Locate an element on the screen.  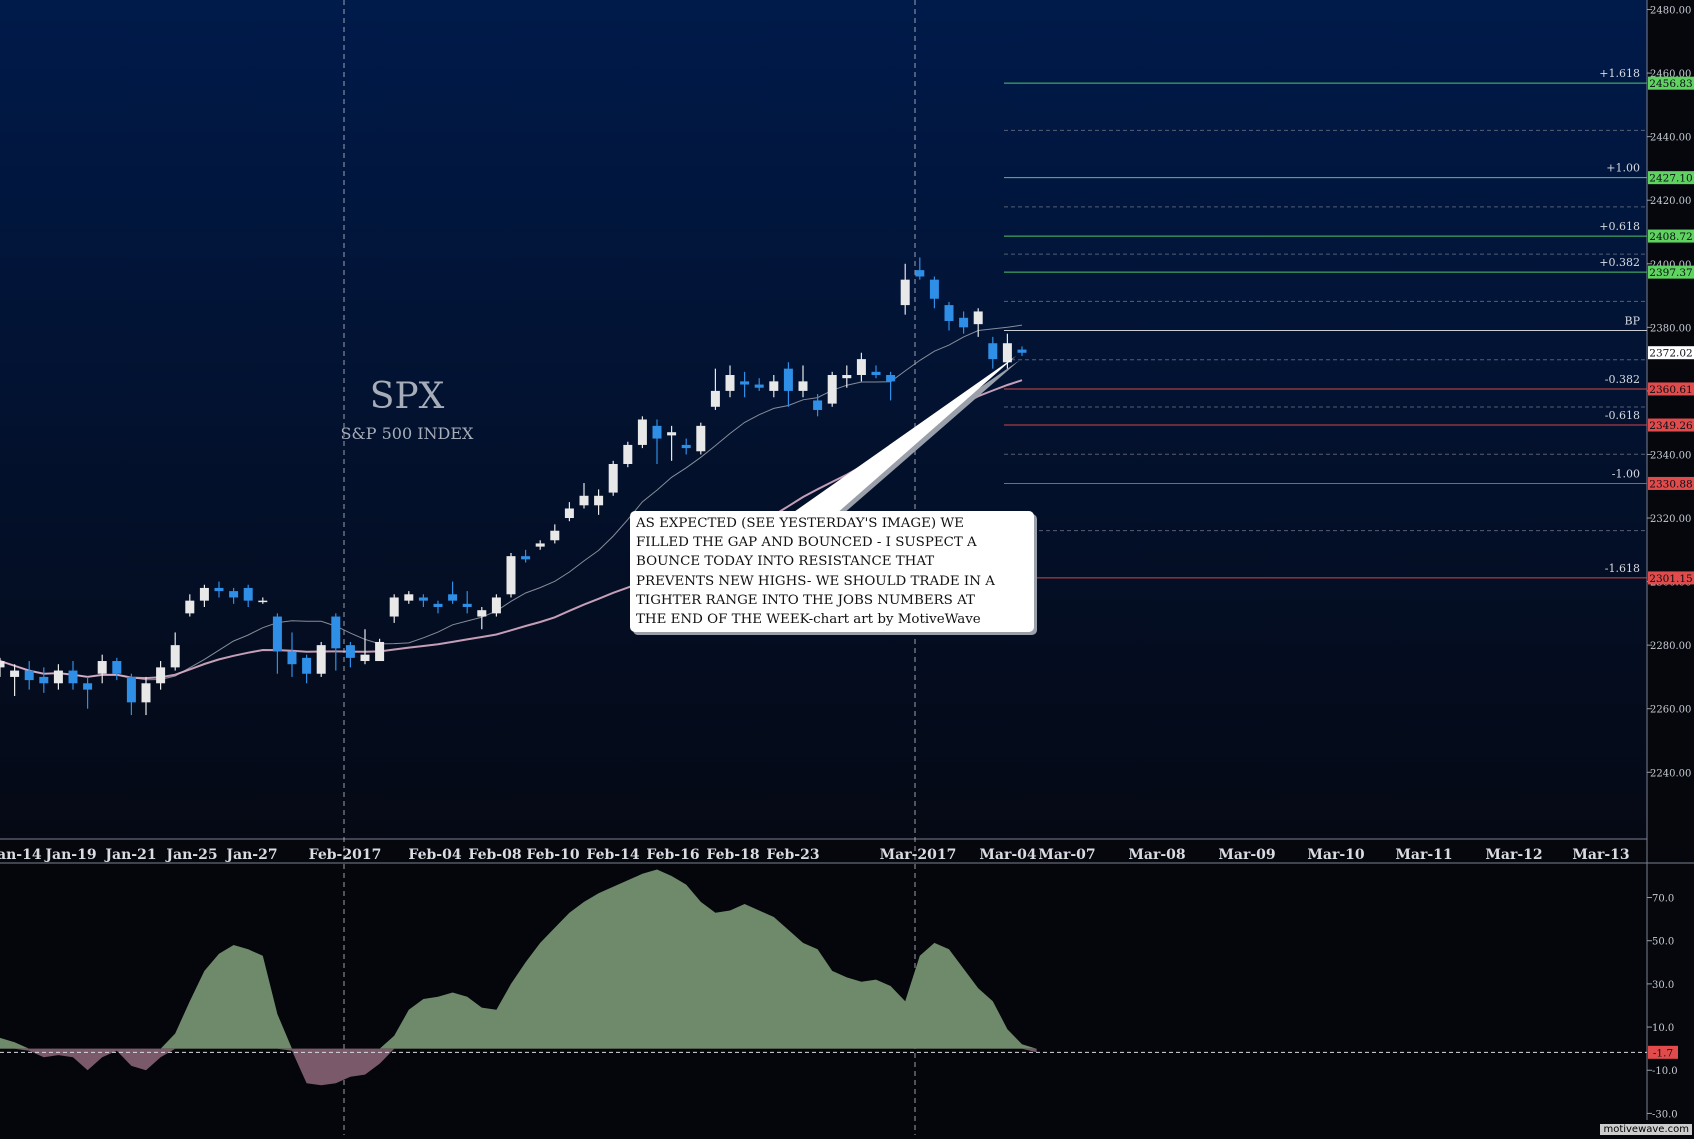
fib-price-badge-label: 2456.83 is located at coordinates (1670, 84).